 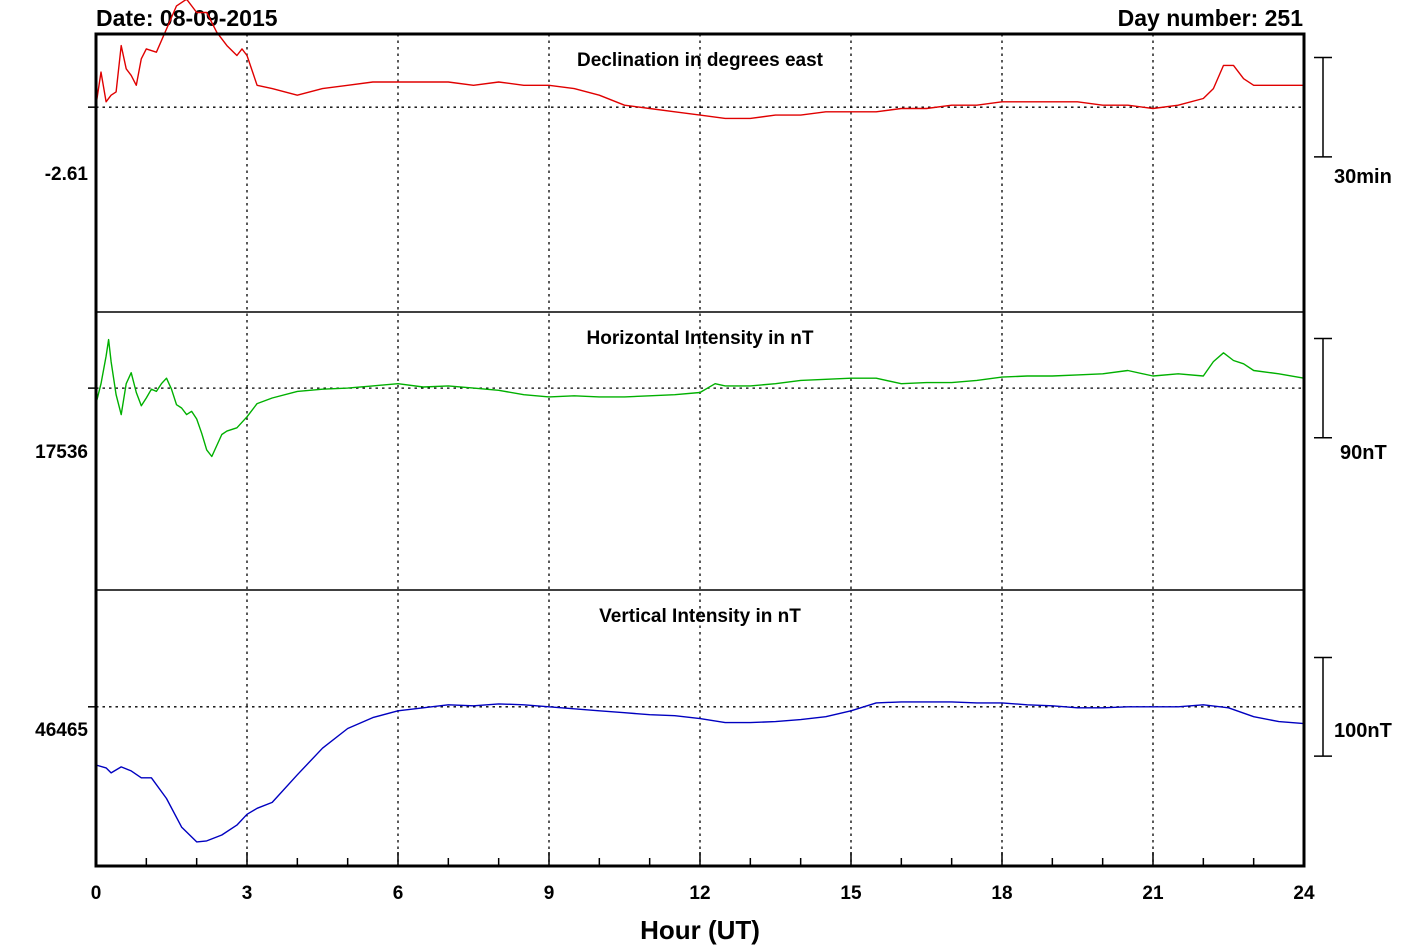 What do you see at coordinates (61, 452) in the screenshot?
I see `horizontal-baseline-label: 17536` at bounding box center [61, 452].